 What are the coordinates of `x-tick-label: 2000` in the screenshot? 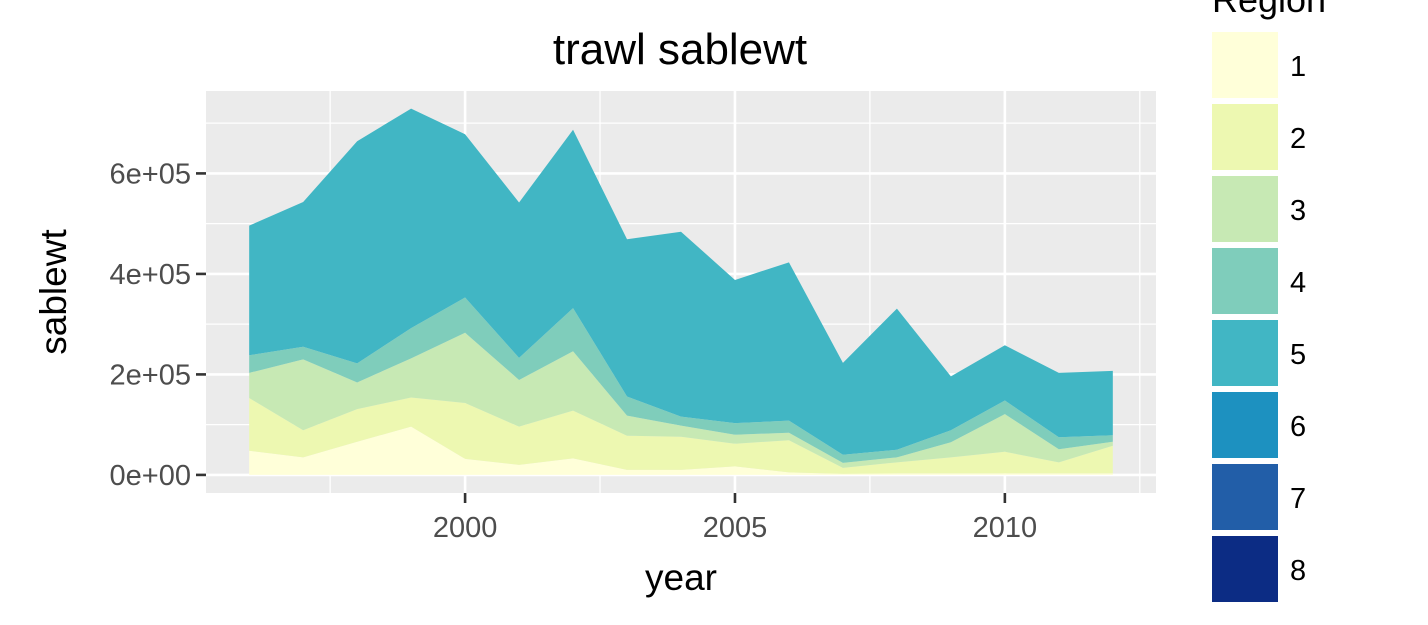 It's located at (465, 528).